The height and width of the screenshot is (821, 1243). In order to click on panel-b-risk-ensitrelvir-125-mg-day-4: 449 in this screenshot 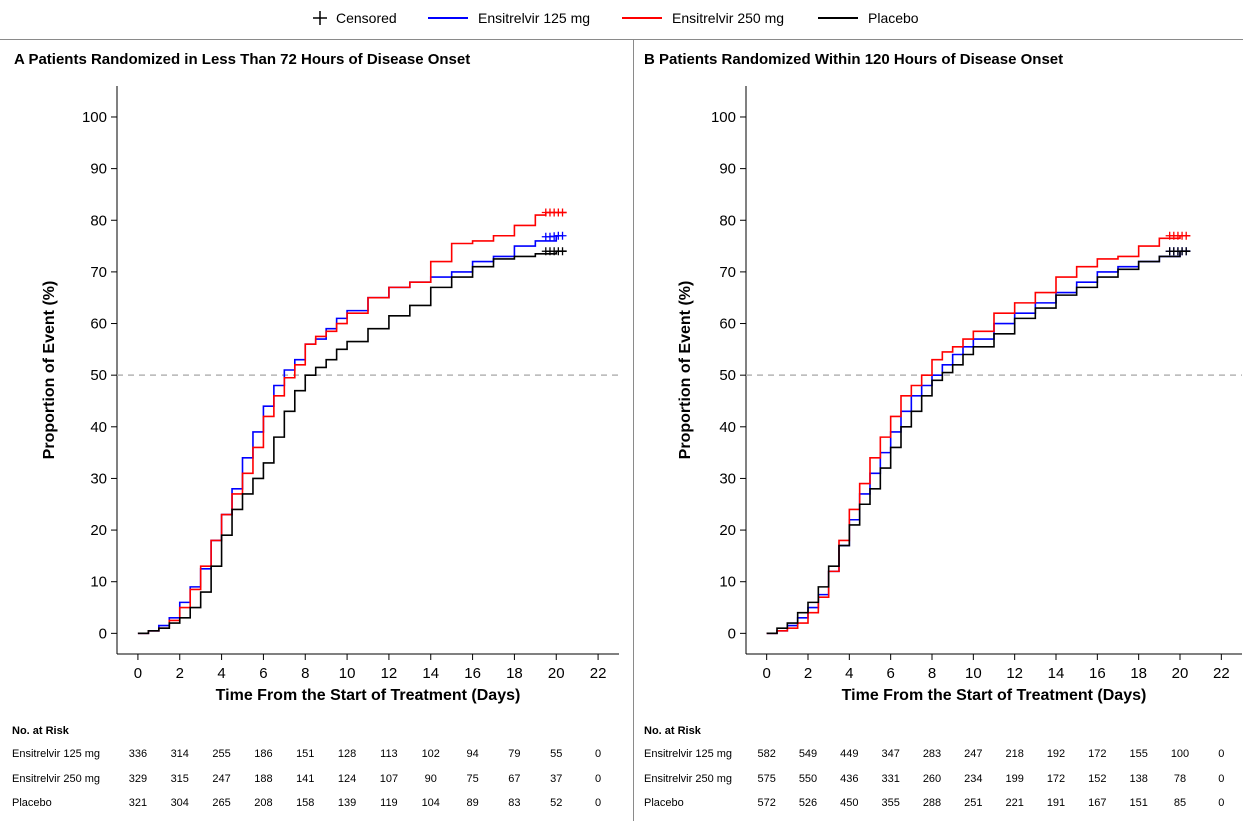, I will do `click(849, 754)`.